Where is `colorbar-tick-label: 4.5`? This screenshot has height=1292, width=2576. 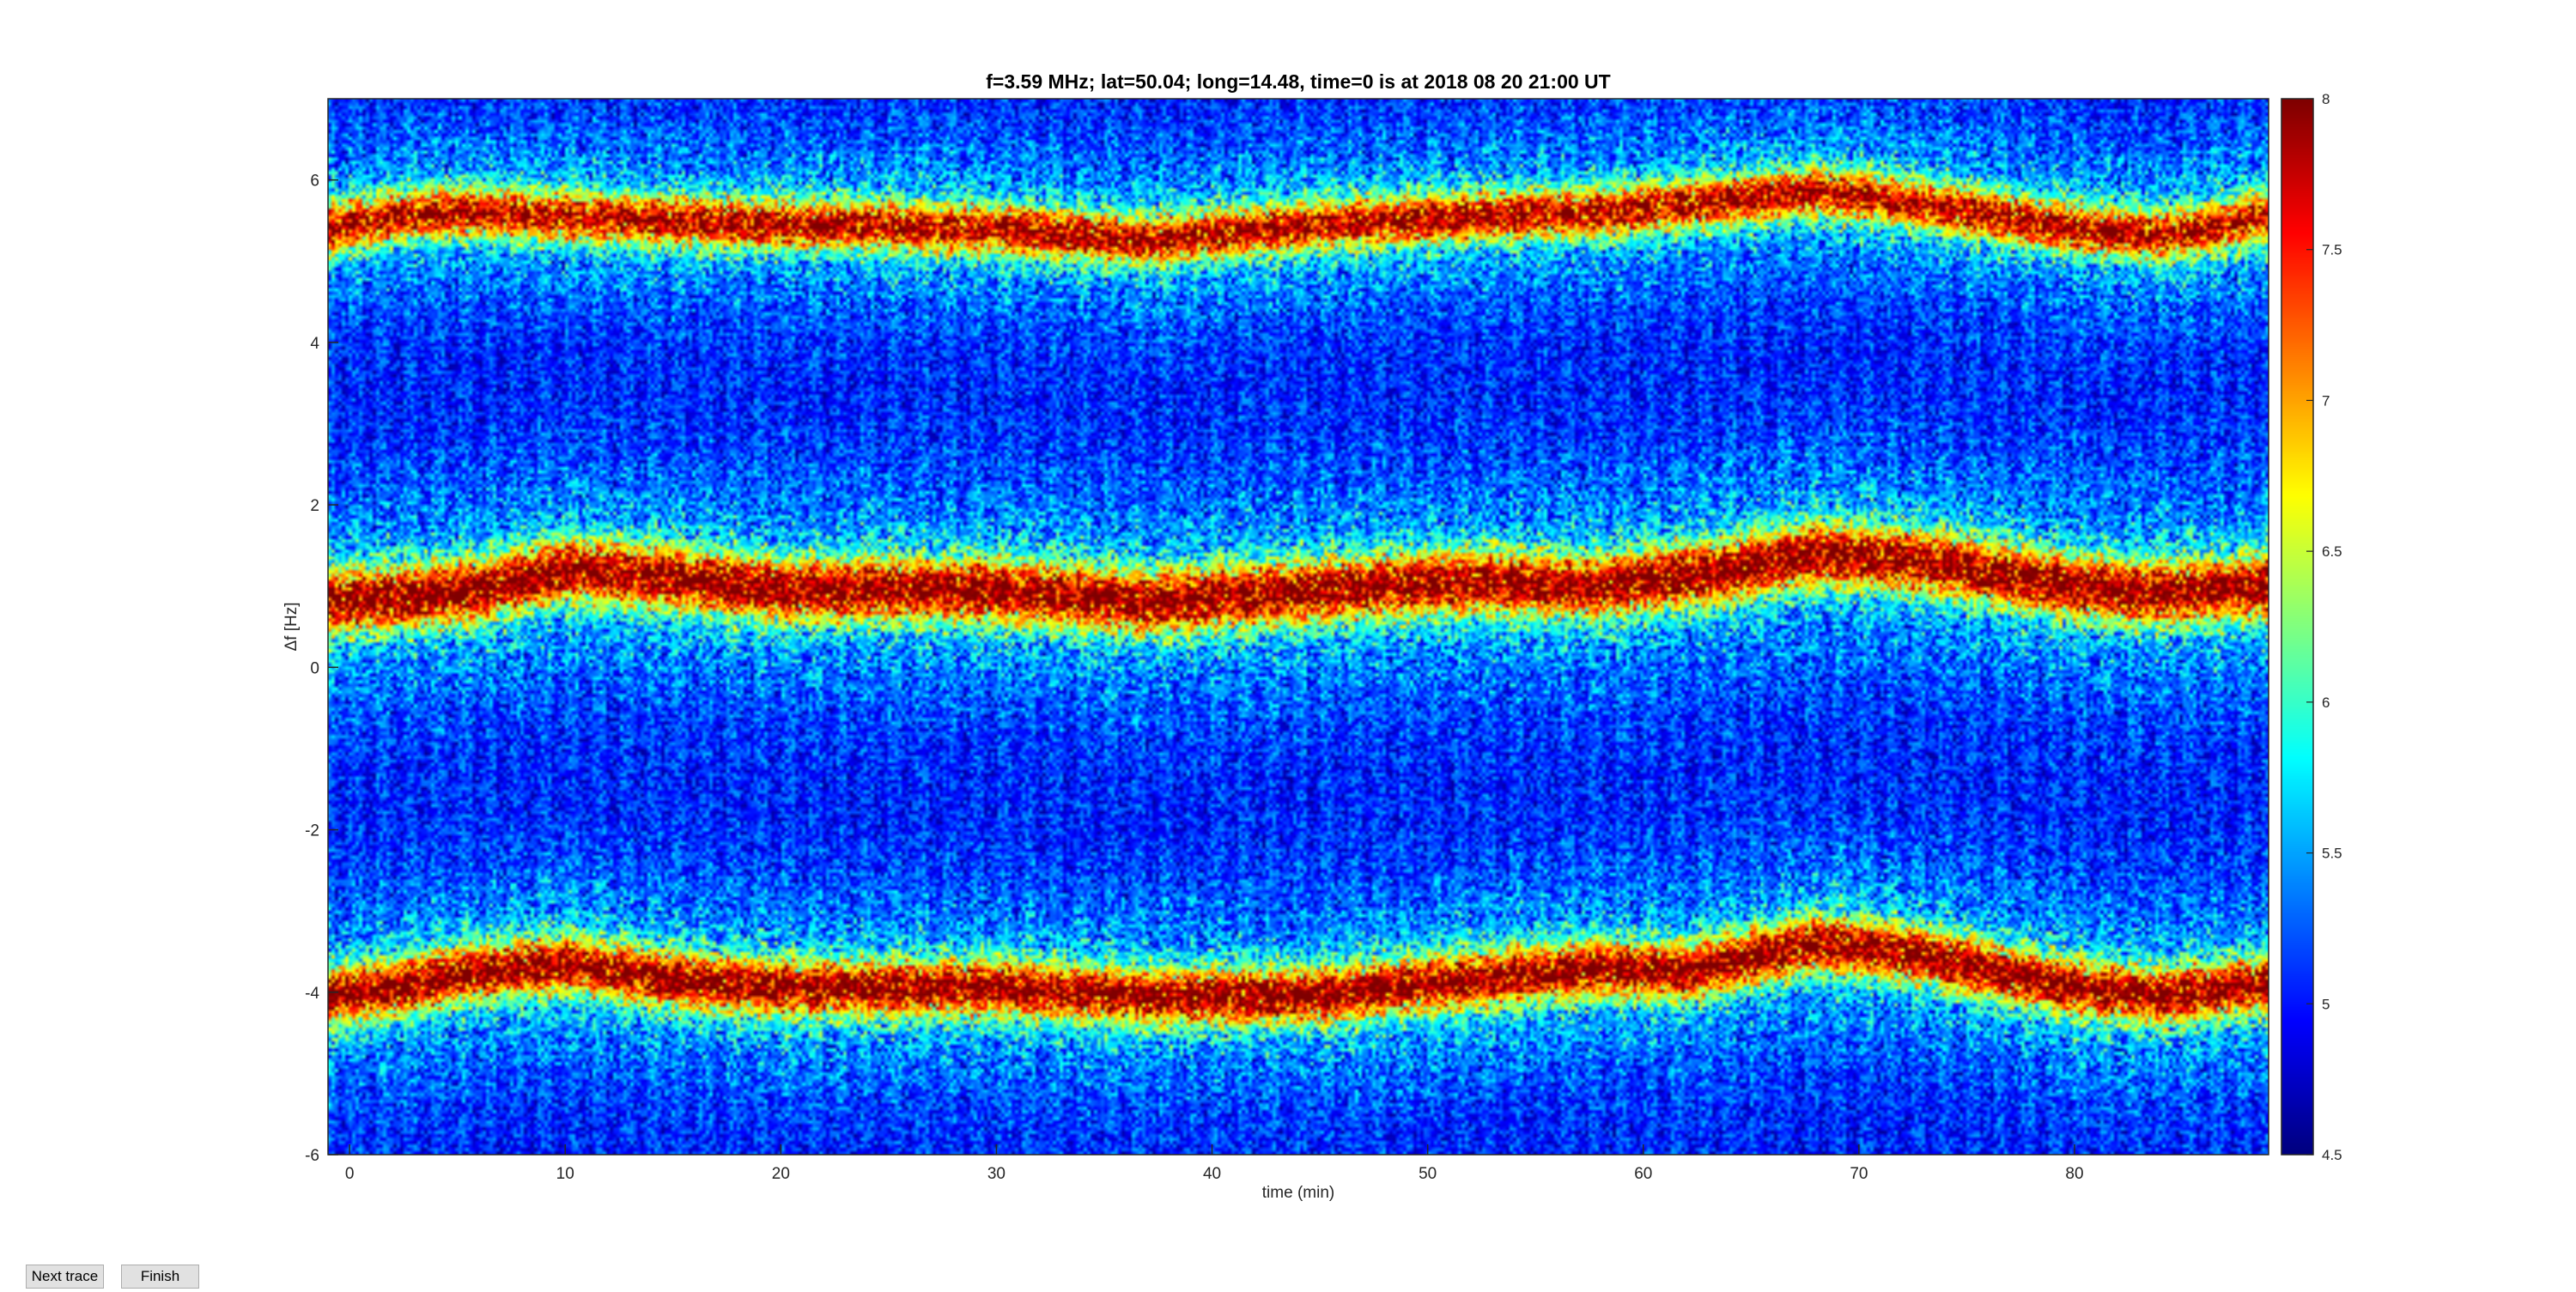 colorbar-tick-label: 4.5 is located at coordinates (2332, 1155).